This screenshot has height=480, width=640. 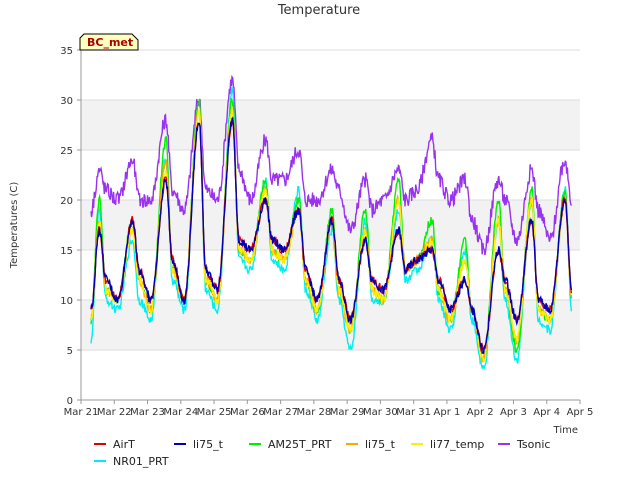 I want to click on badge-label: BC_met, so click(x=110, y=42).